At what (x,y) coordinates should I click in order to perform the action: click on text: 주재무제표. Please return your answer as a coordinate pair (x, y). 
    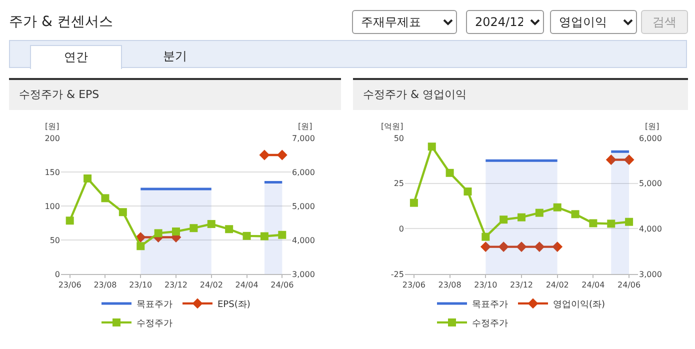
    Looking at the image, I should click on (404, 22).